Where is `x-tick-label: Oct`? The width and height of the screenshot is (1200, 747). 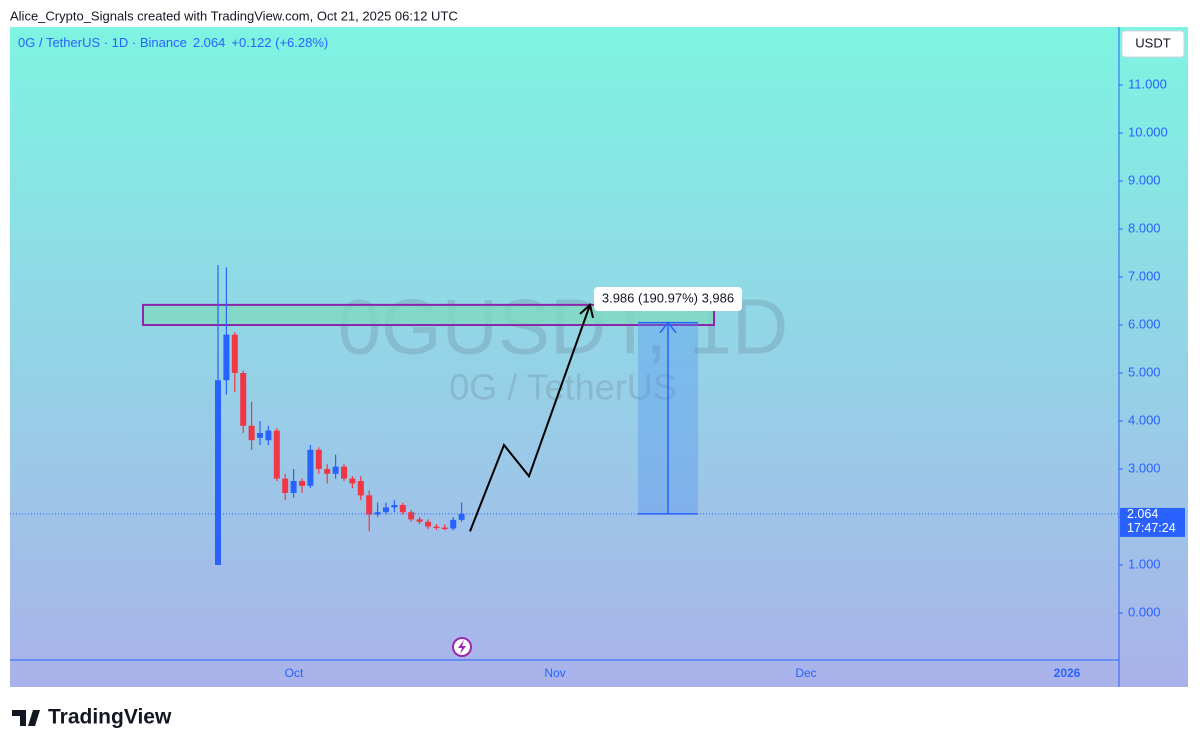 x-tick-label: Oct is located at coordinates (294, 673).